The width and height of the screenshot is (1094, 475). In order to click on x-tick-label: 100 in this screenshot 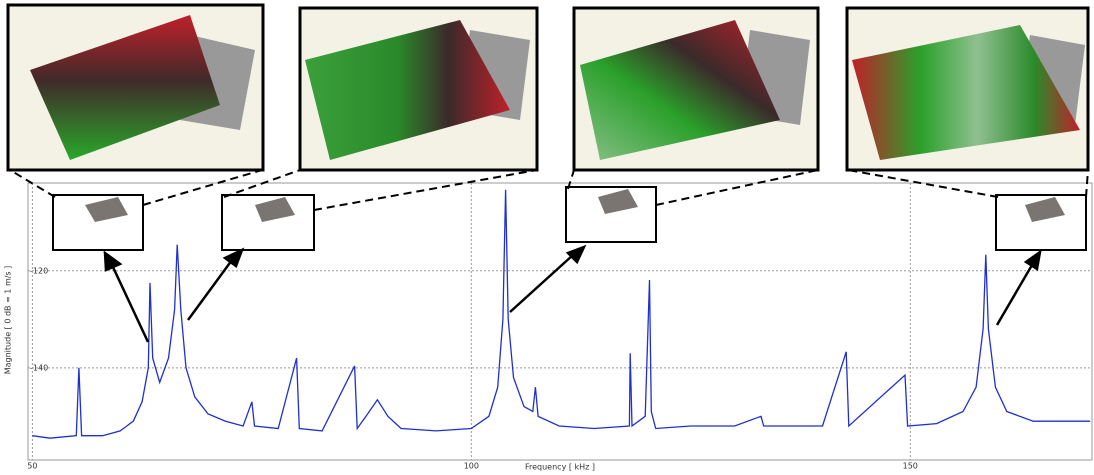, I will do `click(471, 466)`.